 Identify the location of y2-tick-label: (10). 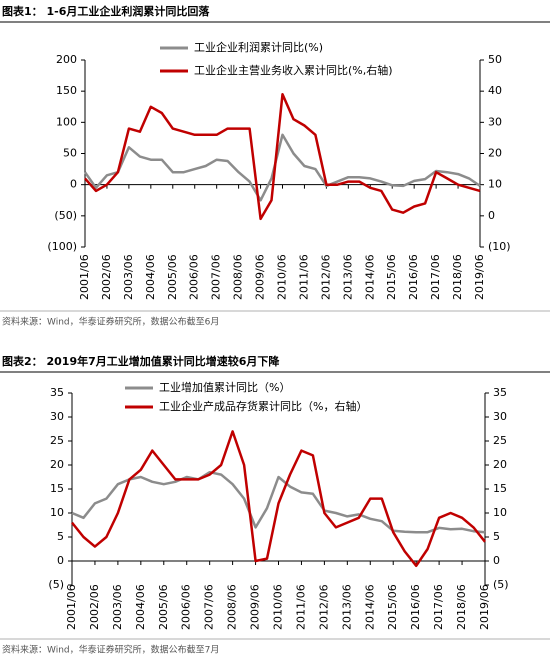
(499, 246).